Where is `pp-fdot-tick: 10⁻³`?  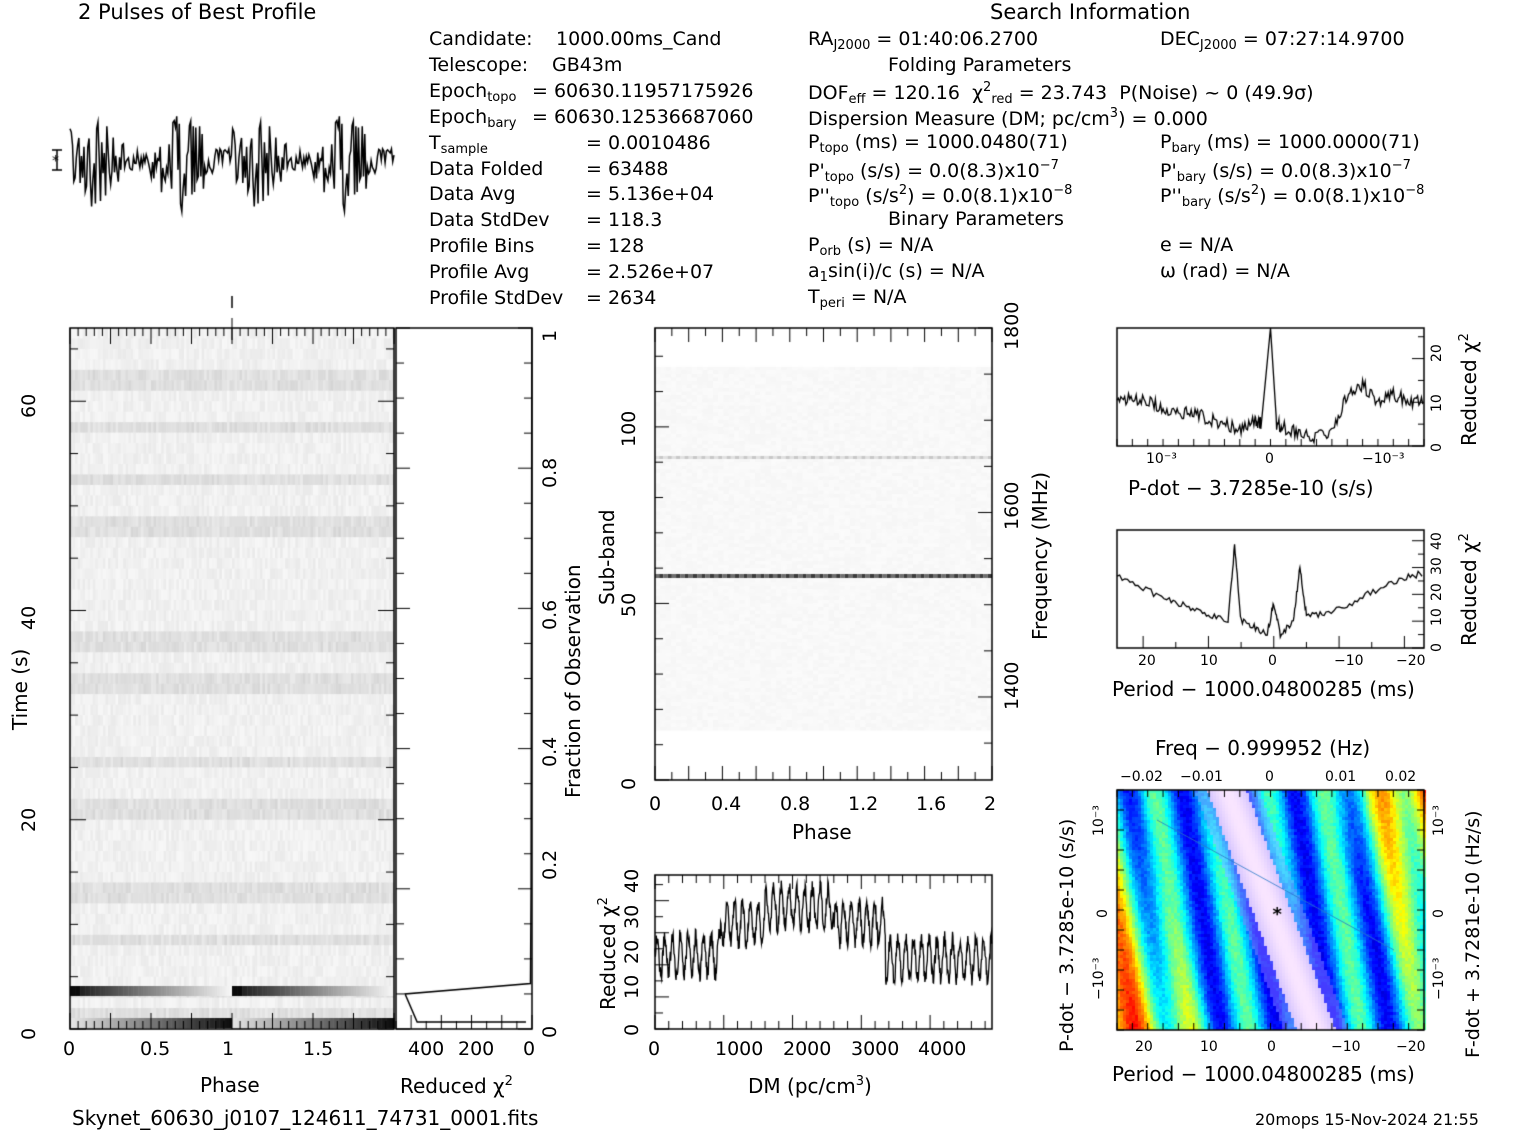
pp-fdot-tick: 10⁻³ is located at coordinates (1439, 820).